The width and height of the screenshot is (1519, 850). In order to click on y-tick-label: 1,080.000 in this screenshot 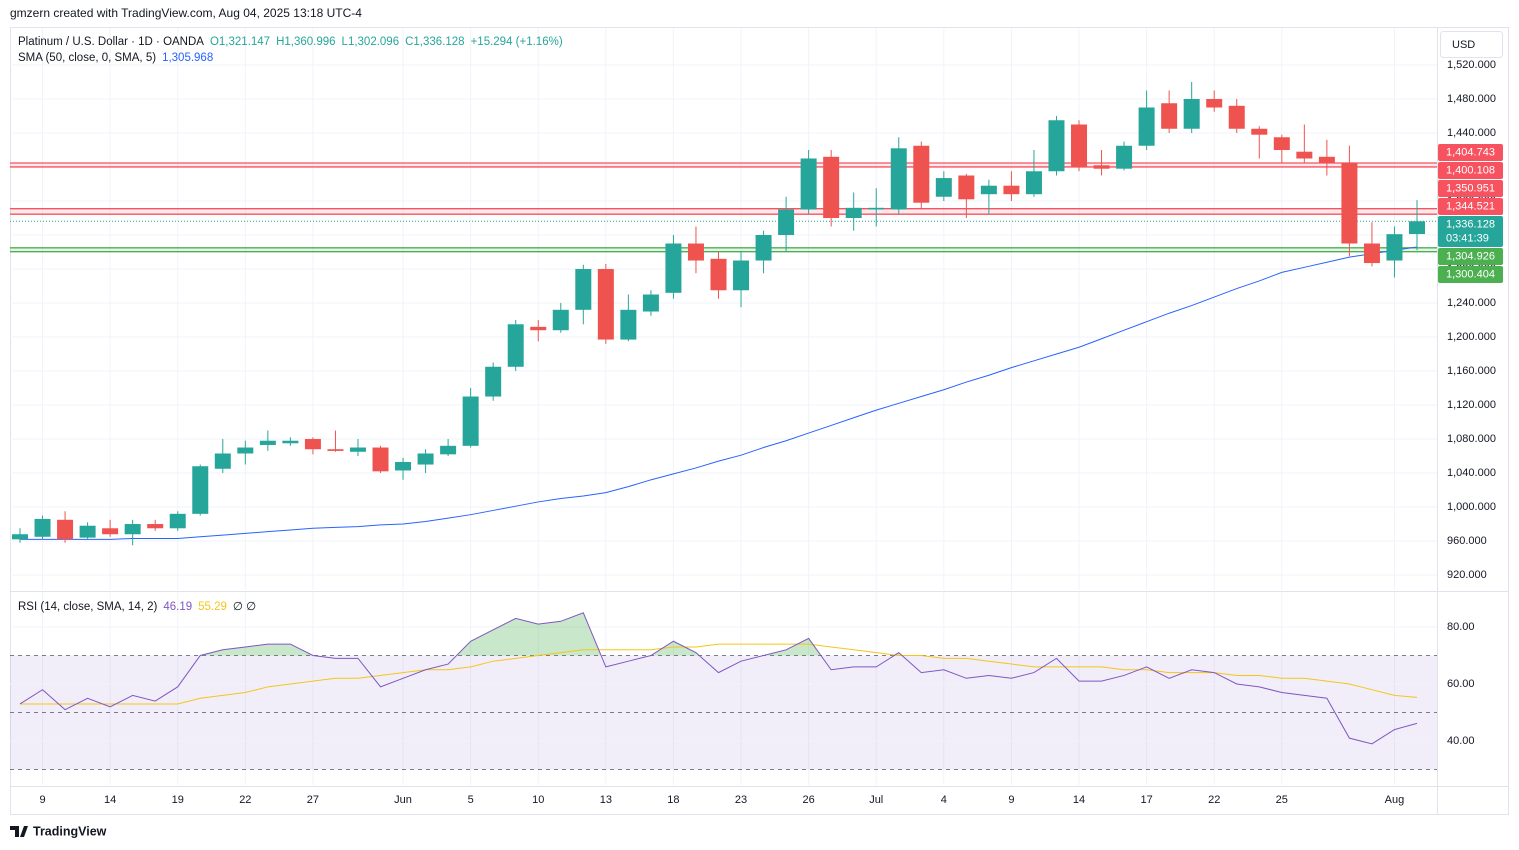, I will do `click(1471, 439)`.